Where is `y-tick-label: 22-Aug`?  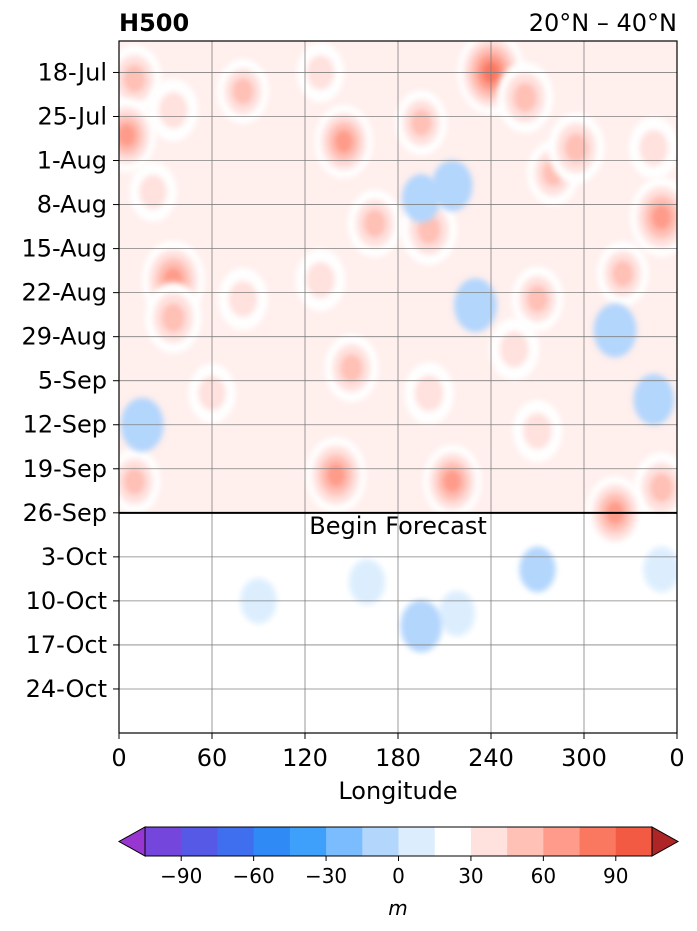
y-tick-label: 22-Aug is located at coordinates (64, 293).